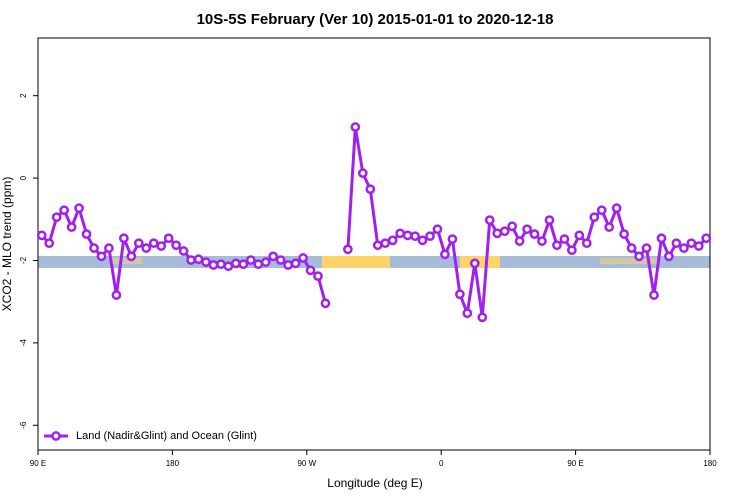  What do you see at coordinates (23, 260) in the screenshot?
I see `y-tick-label: -2` at bounding box center [23, 260].